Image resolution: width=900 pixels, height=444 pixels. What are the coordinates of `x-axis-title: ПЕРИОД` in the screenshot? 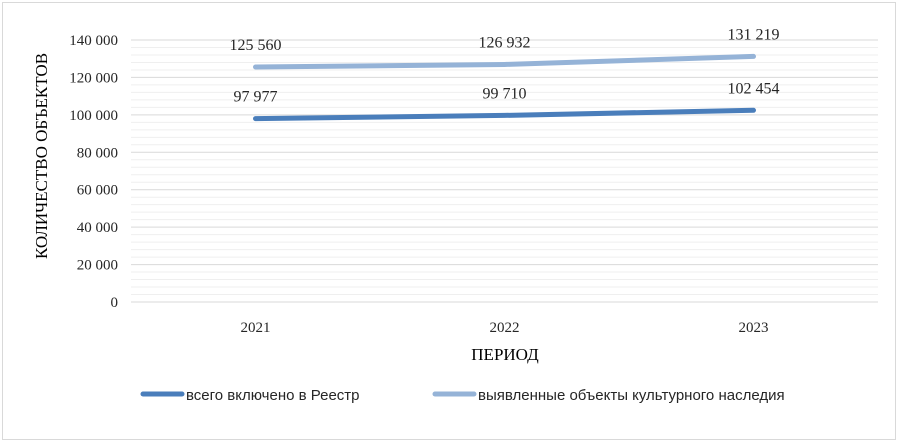 It's located at (505, 354).